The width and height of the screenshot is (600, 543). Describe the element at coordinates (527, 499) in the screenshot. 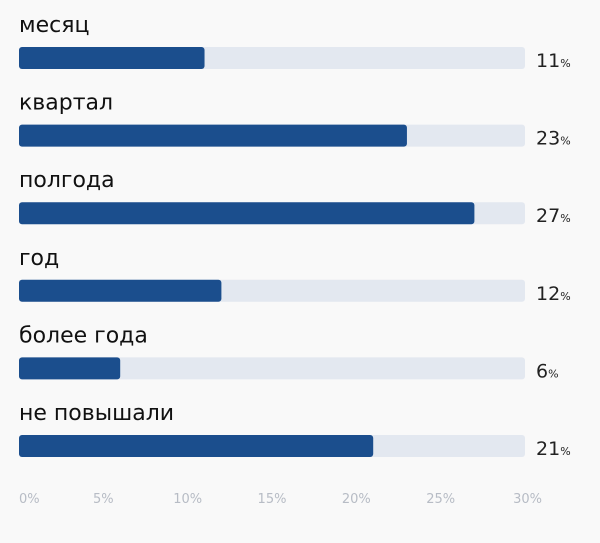

I see `x-tick-label: 30%` at that location.